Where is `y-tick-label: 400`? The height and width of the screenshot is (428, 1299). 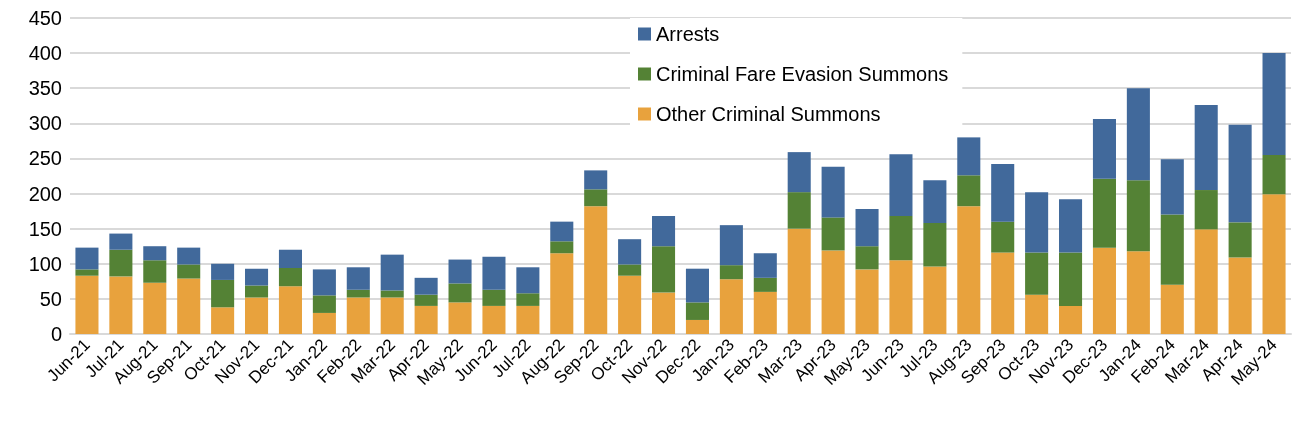 y-tick-label: 400 is located at coordinates (45, 53).